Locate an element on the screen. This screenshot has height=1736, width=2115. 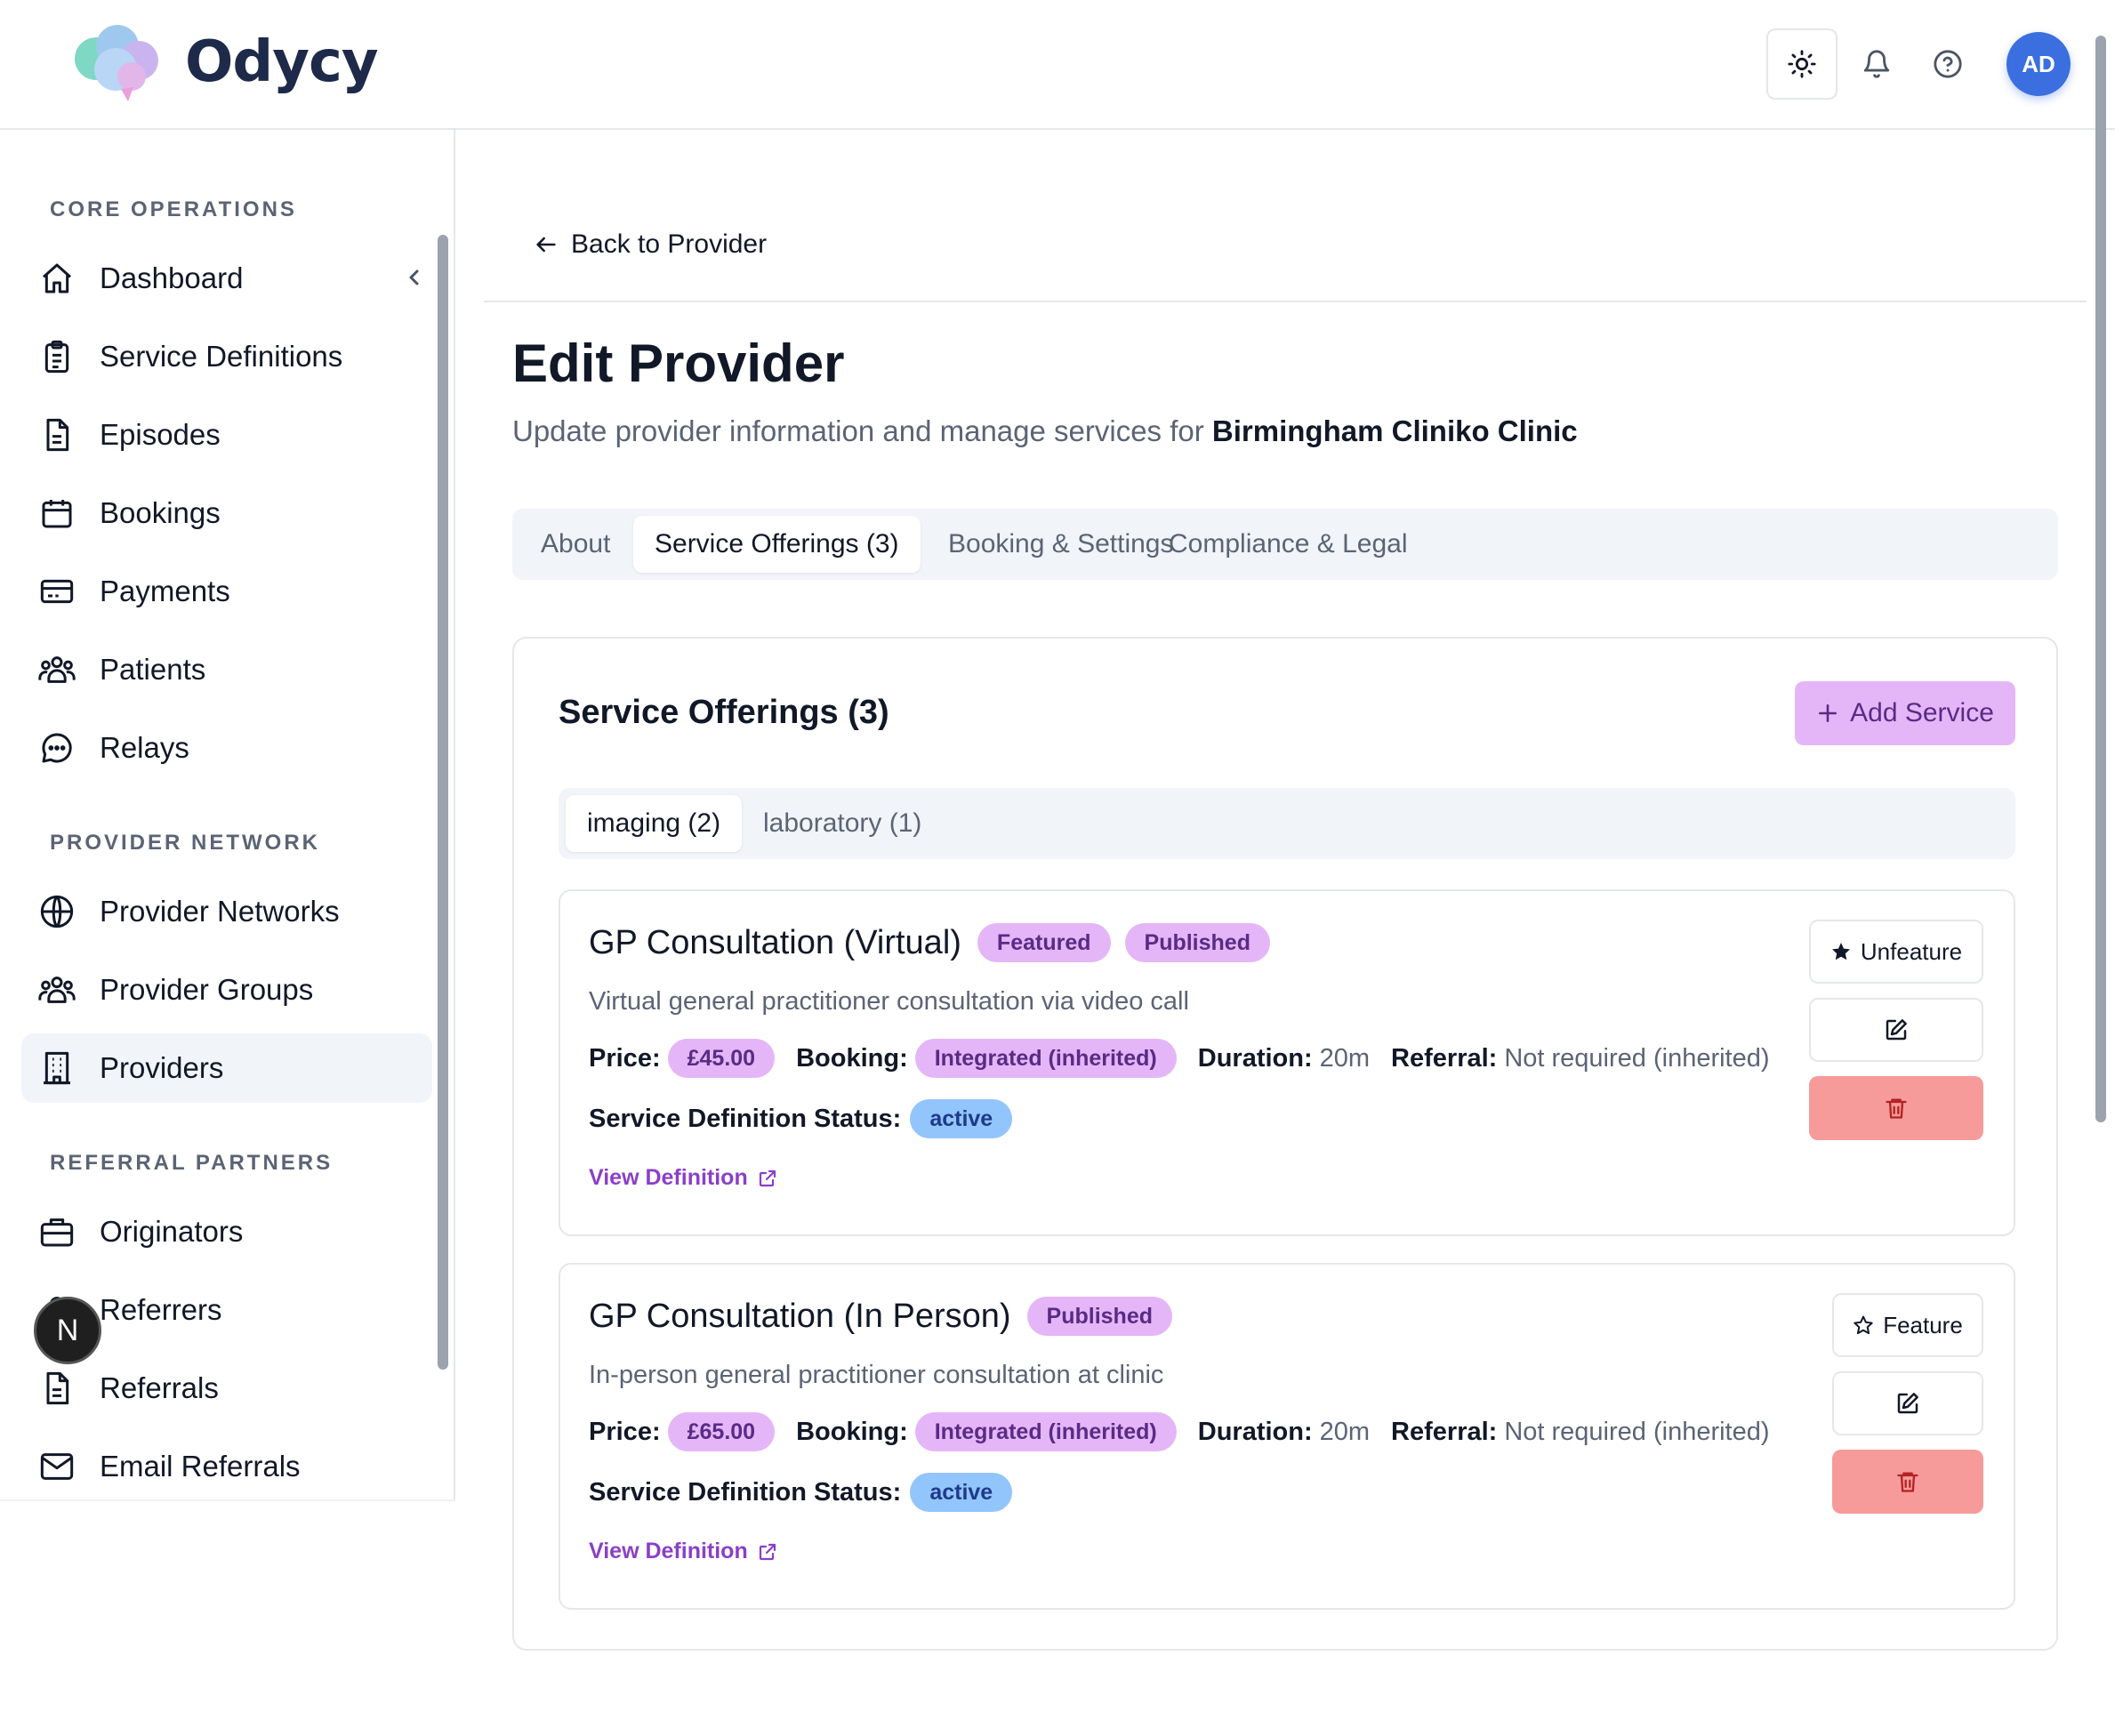
floating-assistant-button: N is located at coordinates (67, 1331).